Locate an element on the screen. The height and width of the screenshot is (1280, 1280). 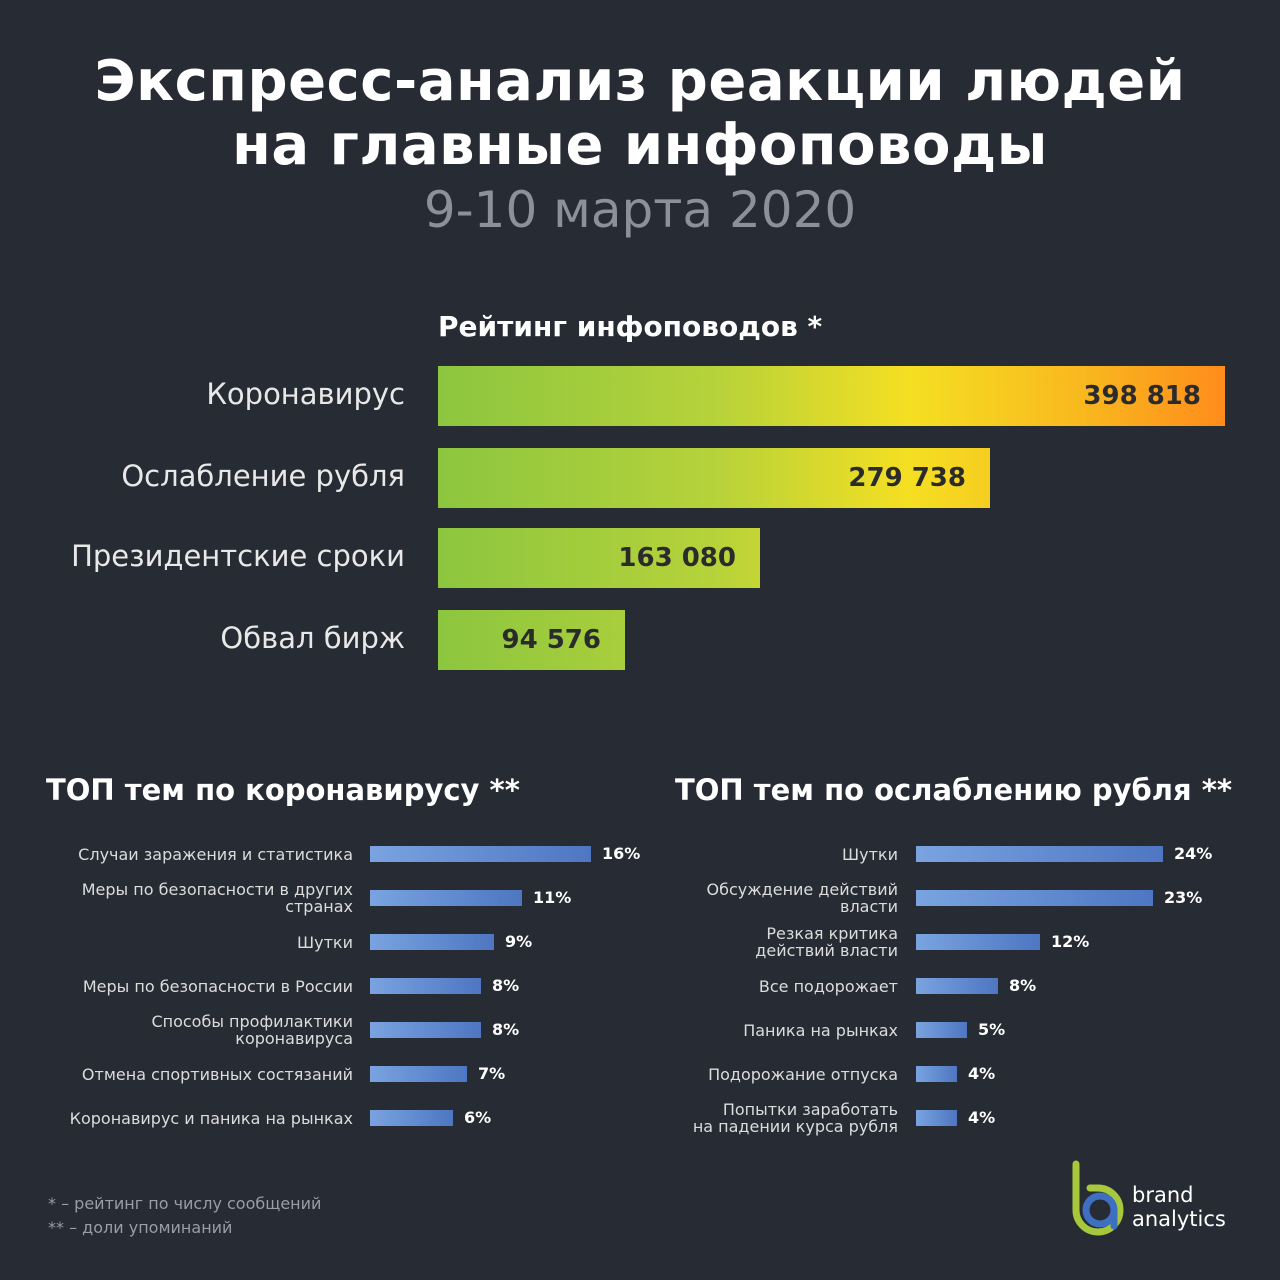
footnote-shares: ** – доли упоминаний is located at coordinates (140, 1227).